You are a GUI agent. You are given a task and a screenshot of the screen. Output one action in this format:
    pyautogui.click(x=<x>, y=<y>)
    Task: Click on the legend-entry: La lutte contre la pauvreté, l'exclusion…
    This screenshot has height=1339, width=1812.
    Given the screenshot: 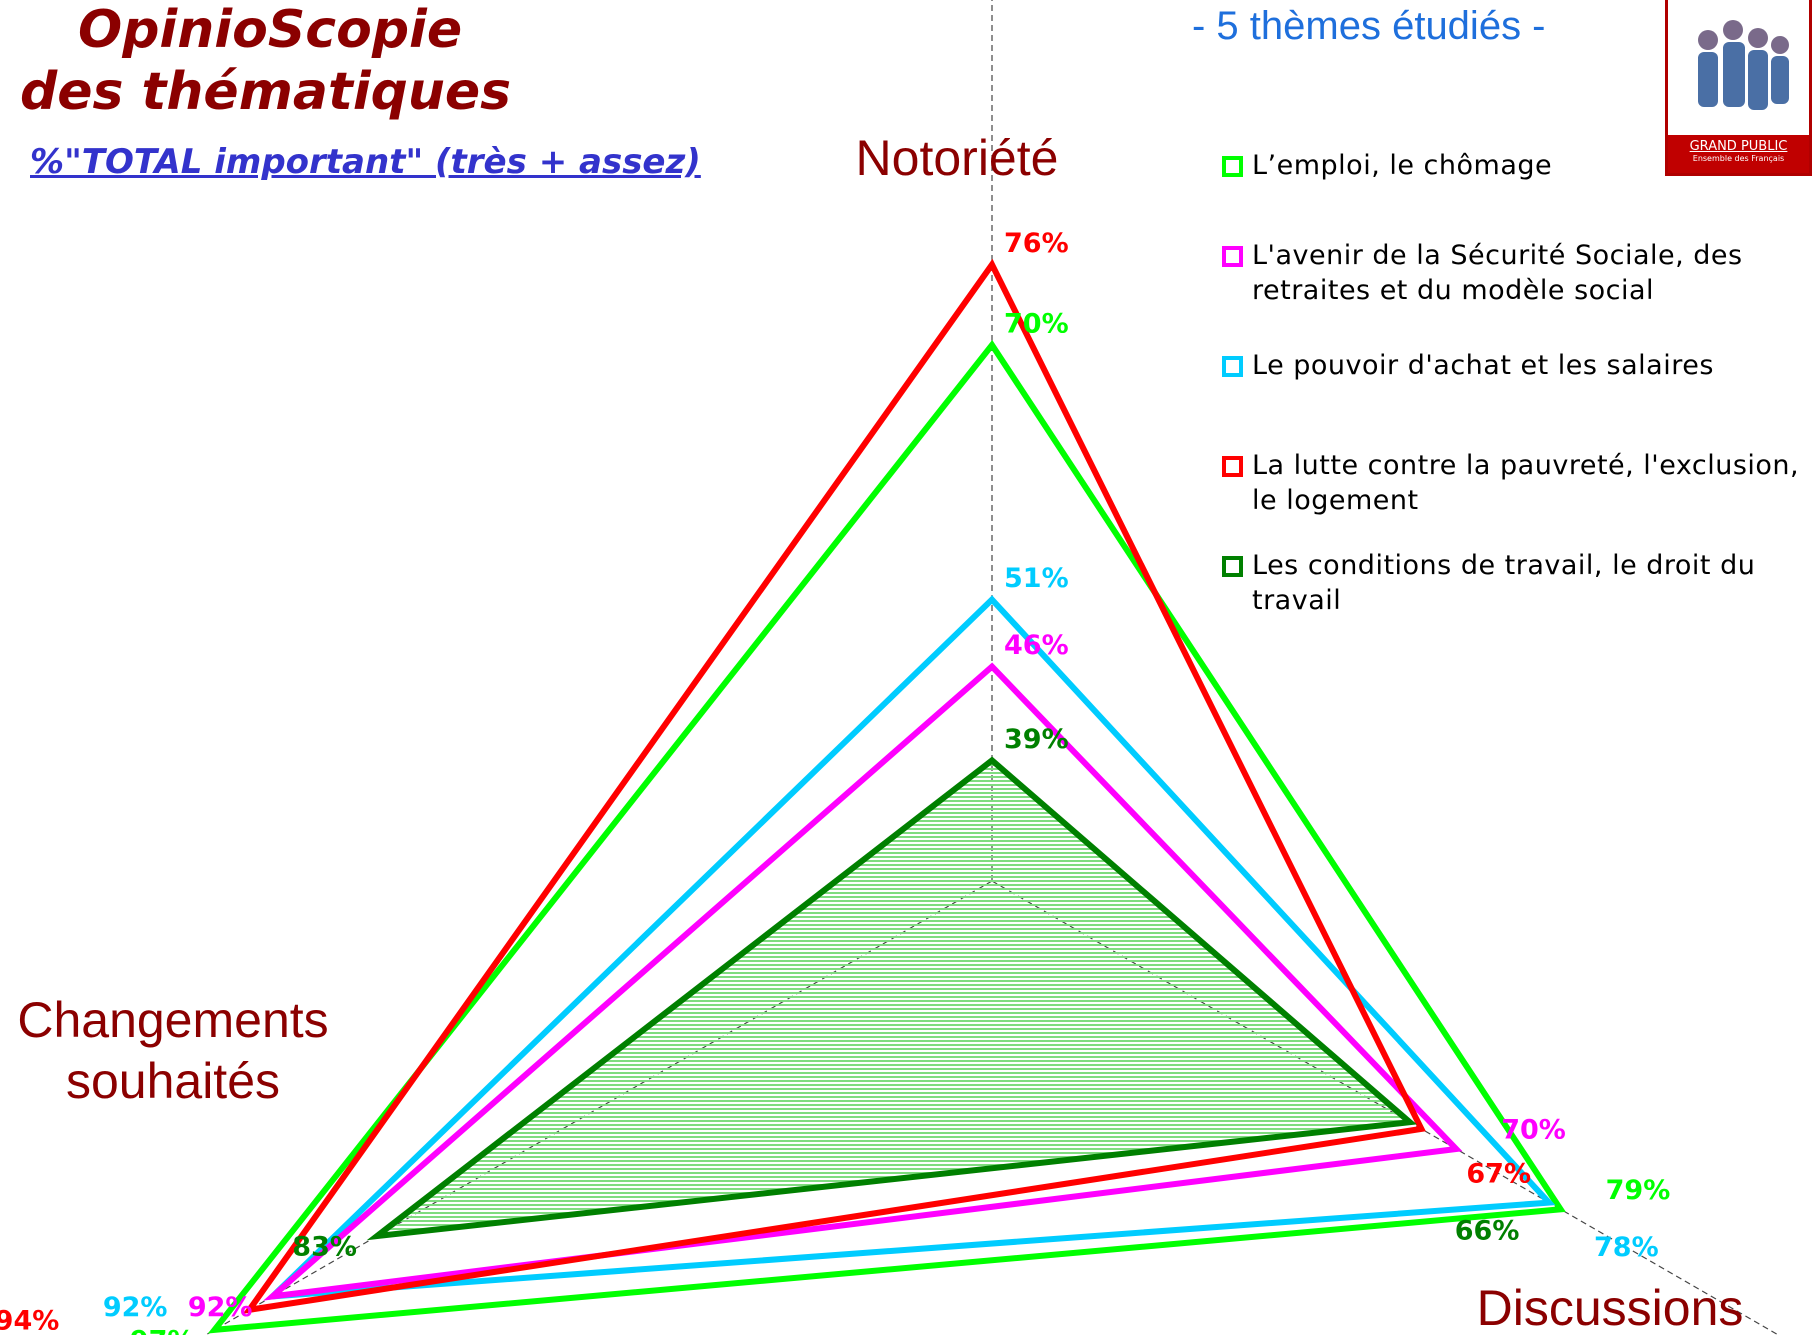 What is the action you would take?
    pyautogui.click(x=1517, y=483)
    